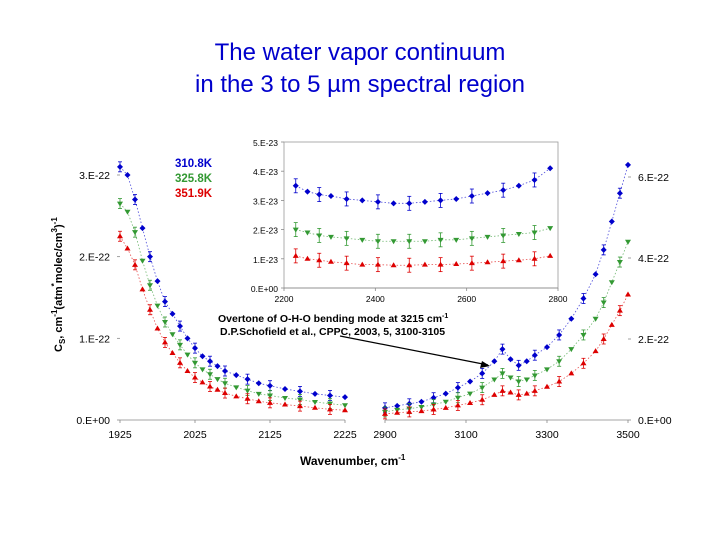 This screenshot has width=720, height=540. I want to click on inset-x-tick-label-0: 2200, so click(284, 299).